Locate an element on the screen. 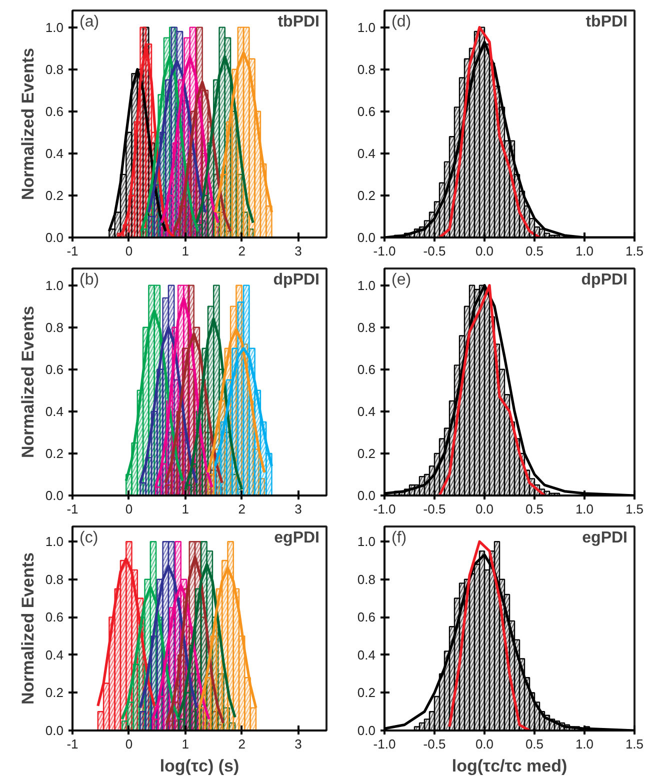  annotation: (b) is located at coordinates (90, 280).